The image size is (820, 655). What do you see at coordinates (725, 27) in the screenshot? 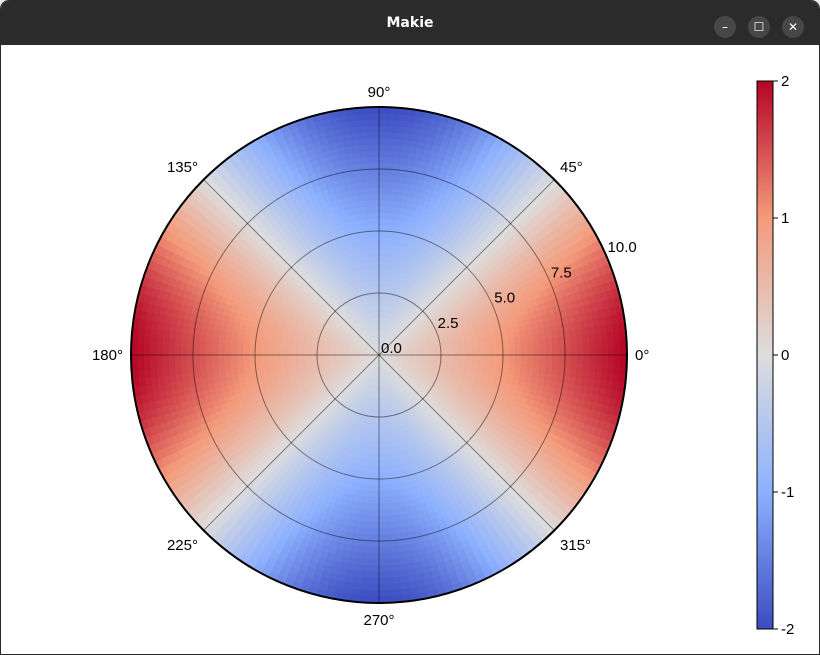
I see `minimize-button: –` at bounding box center [725, 27].